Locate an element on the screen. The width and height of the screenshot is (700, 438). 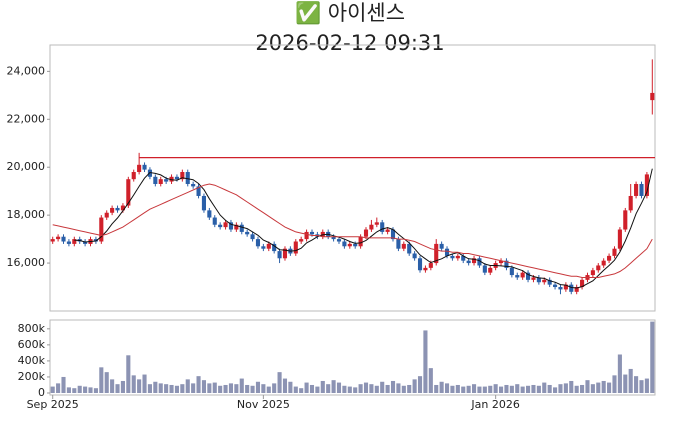
x-tick-label: Nov 2025 is located at coordinates (263, 404).